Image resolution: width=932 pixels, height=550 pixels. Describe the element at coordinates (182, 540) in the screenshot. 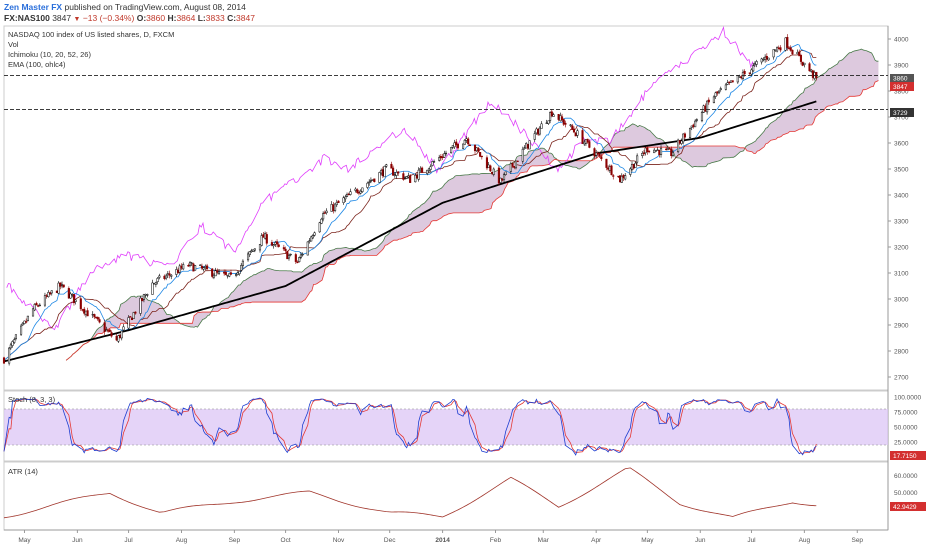

I see `time-tick-label: Aug` at that location.